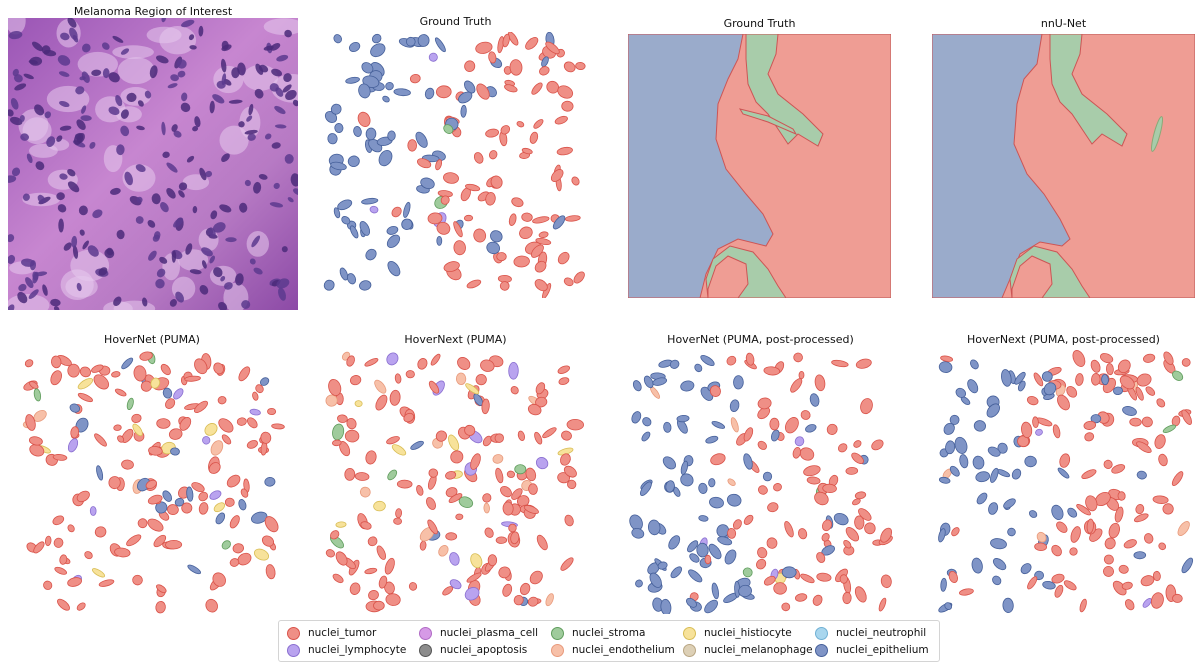 The width and height of the screenshot is (1195, 666). I want to click on legend-label: nuclei_stroma, so click(609, 633).